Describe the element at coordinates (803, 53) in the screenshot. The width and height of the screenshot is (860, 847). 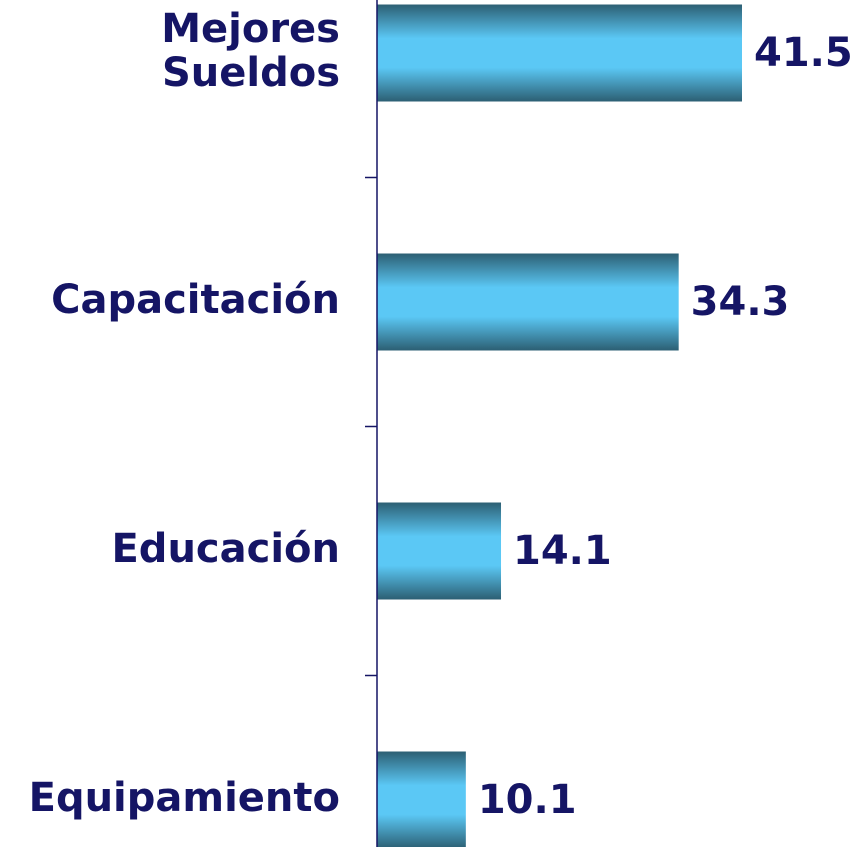
I see `value-label: 41.5` at that location.